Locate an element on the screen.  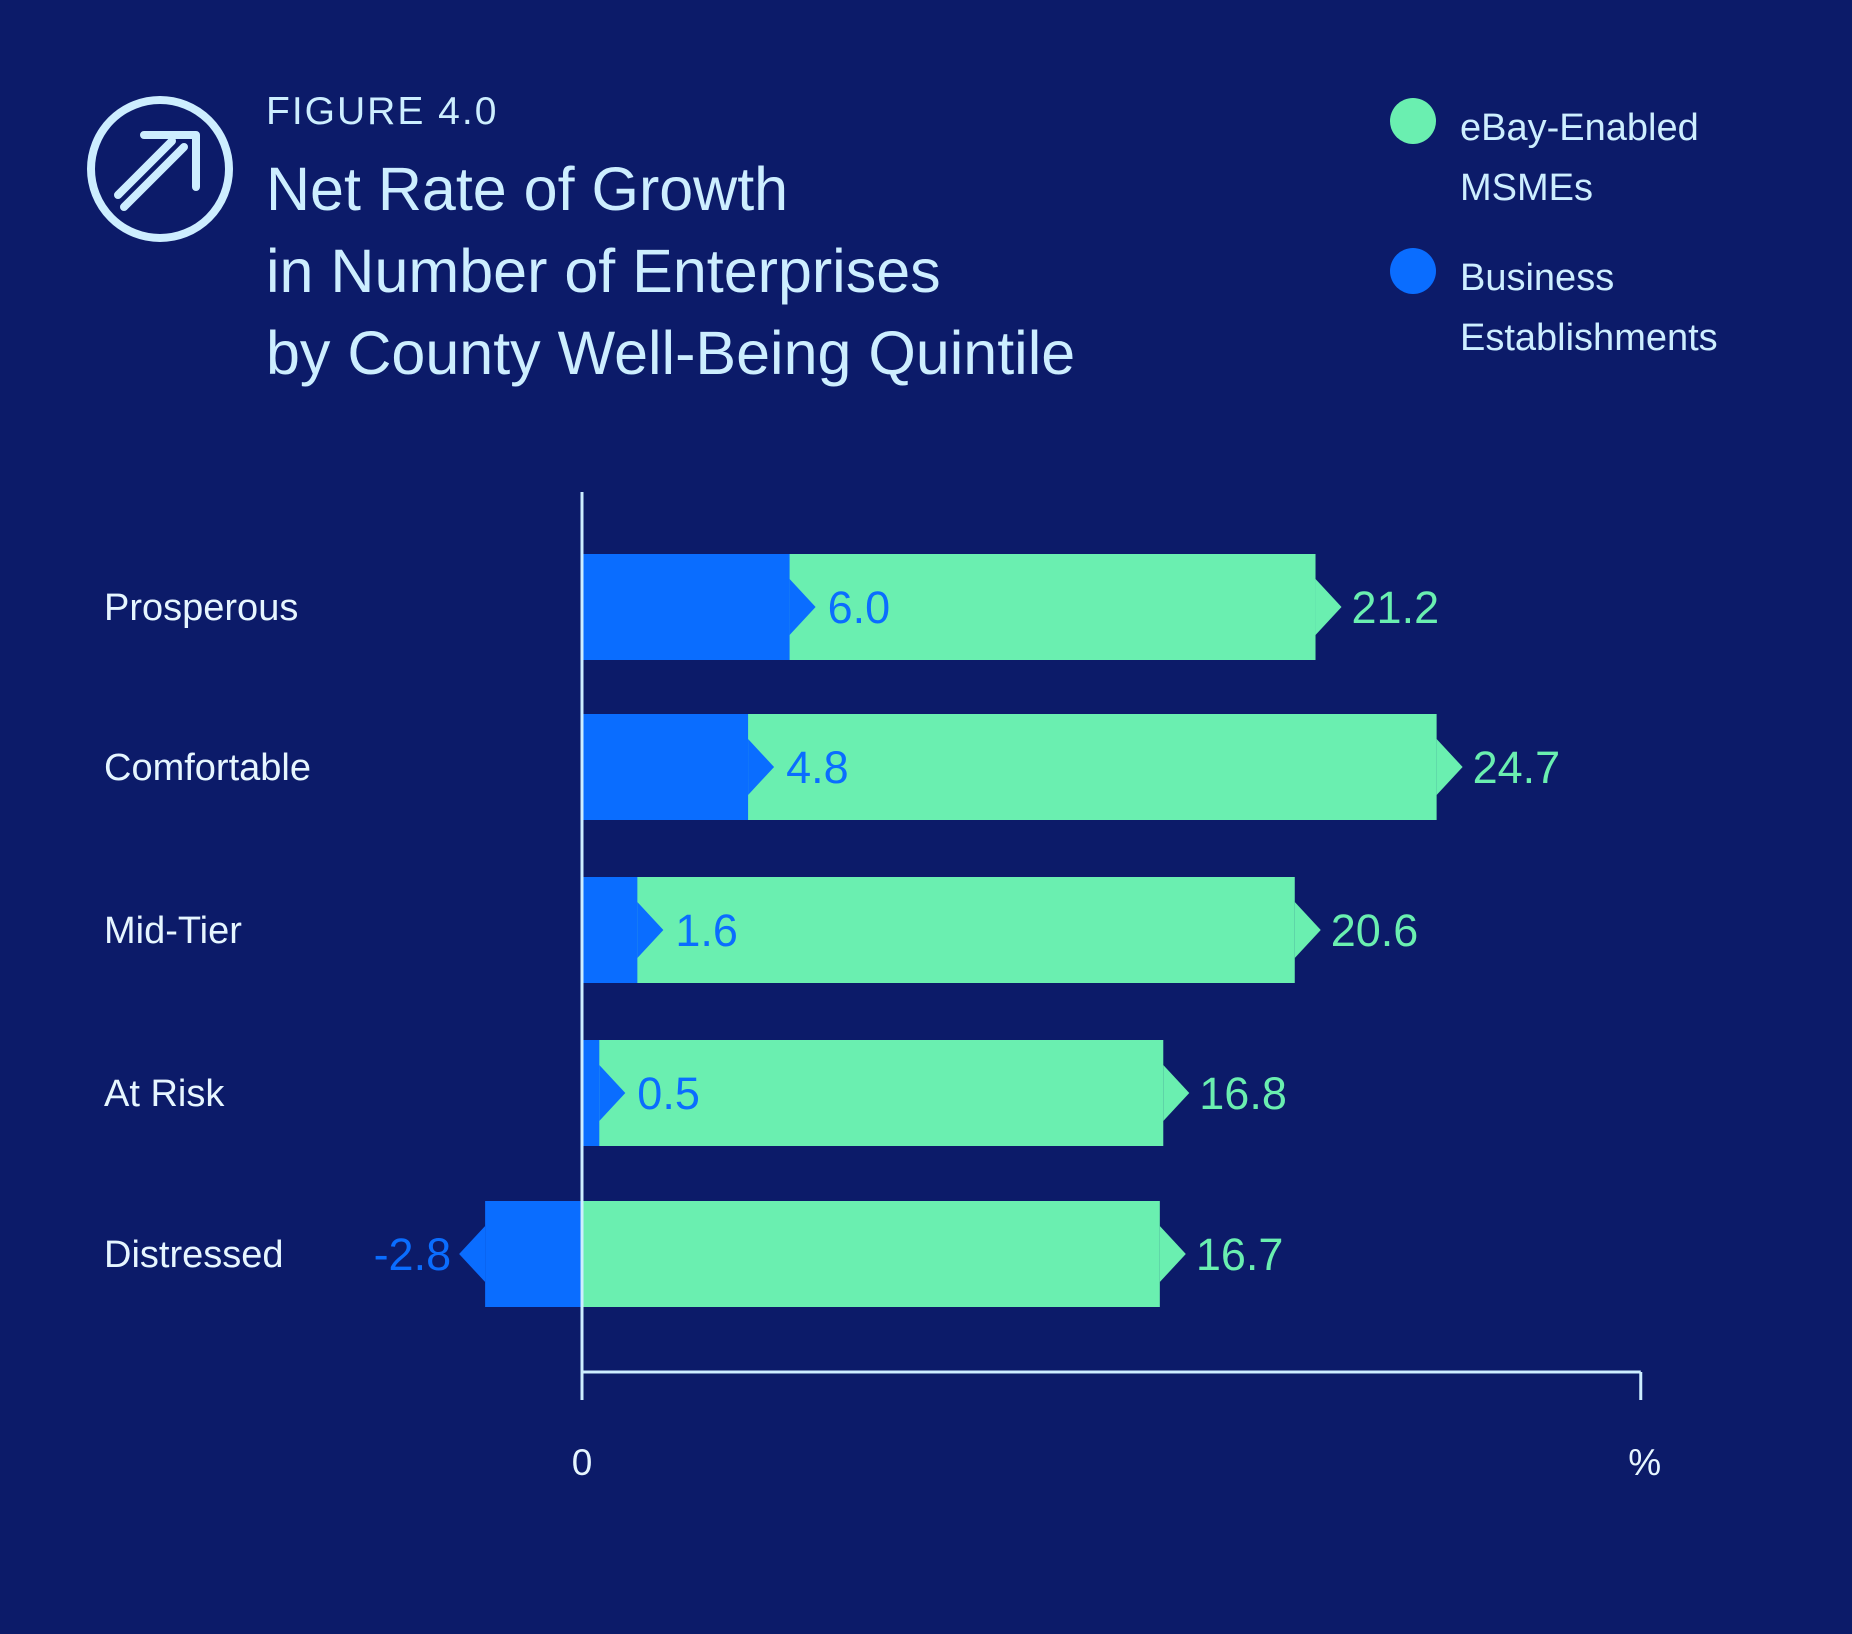
legend-label-line: Business is located at coordinates (1537, 278).